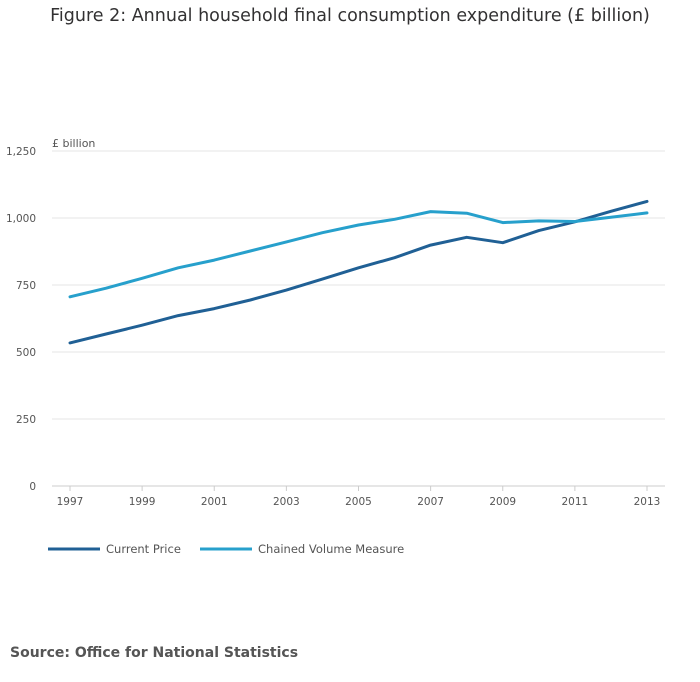 The width and height of the screenshot is (700, 682). I want to click on x-axis-ticks: 1997 1999 2001 2003 2005 2007 2009 2011 2013, so click(359, 497).